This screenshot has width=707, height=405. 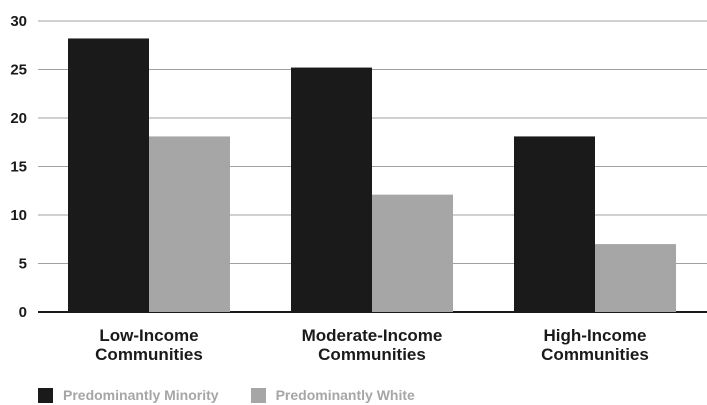 What do you see at coordinates (18, 118) in the screenshot?
I see `y-tick-label: 20` at bounding box center [18, 118].